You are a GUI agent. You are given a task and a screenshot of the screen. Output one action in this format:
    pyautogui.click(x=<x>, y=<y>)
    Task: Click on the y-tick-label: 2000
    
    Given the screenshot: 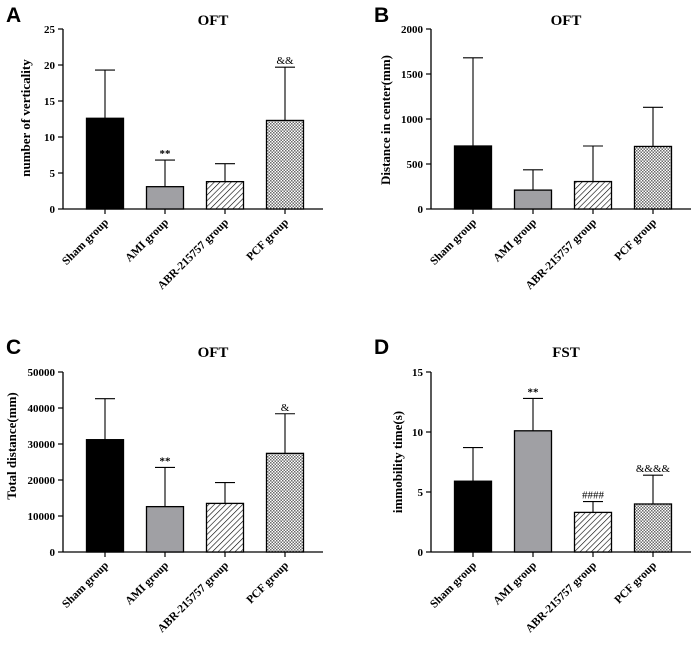 What is the action you would take?
    pyautogui.click(x=412, y=30)
    